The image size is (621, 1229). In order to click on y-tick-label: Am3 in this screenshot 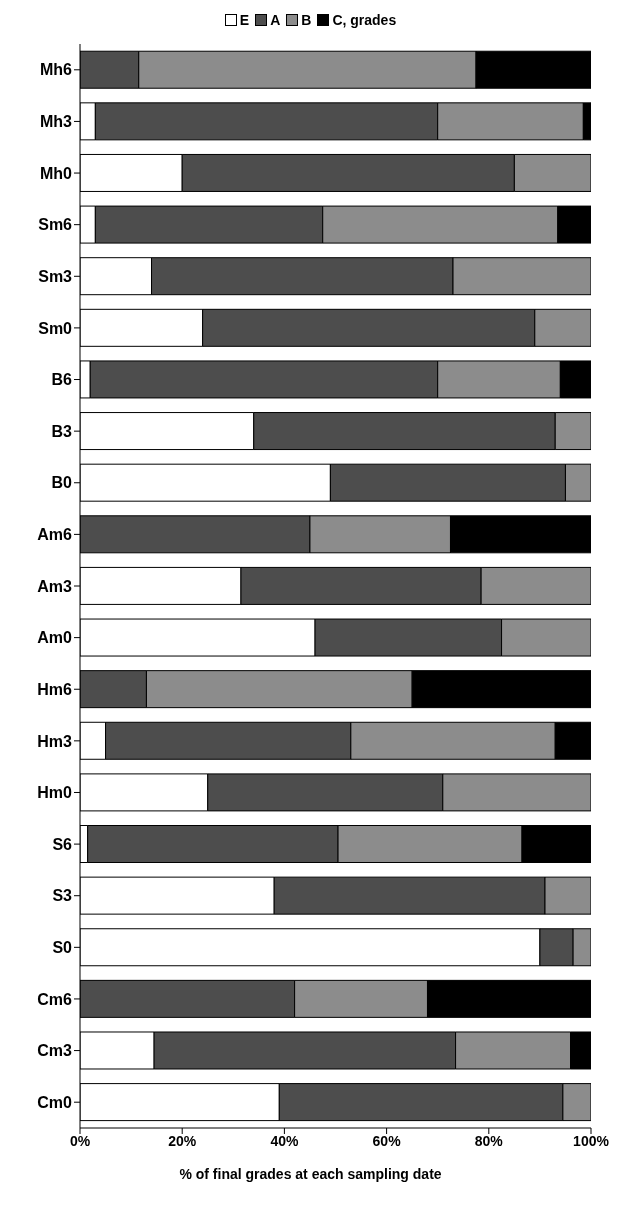, I will do `click(55, 586)`.